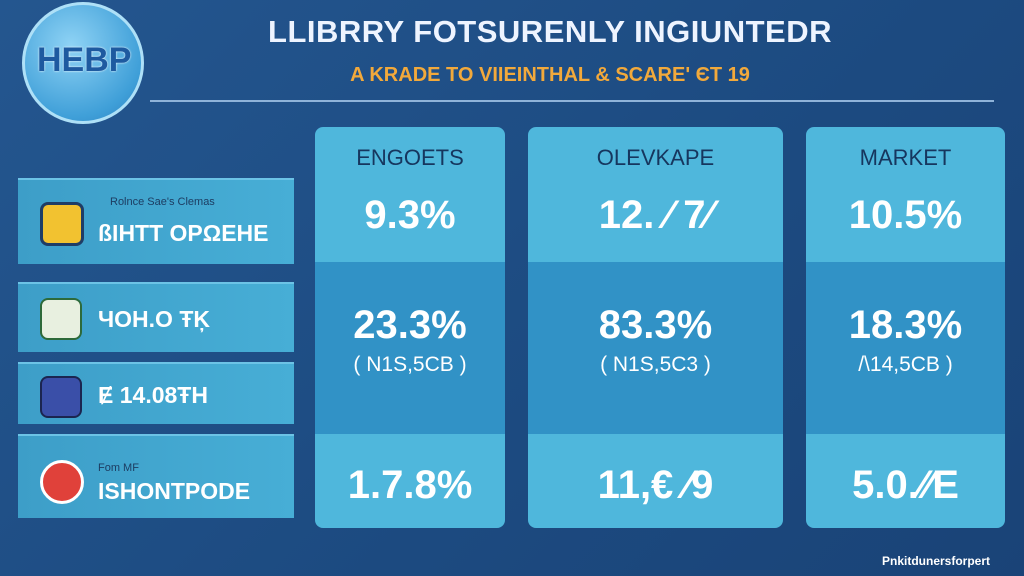 This screenshot has width=1024, height=576. What do you see at coordinates (156, 476) in the screenshot?
I see `row: Fom MF ISHONTPODE` at bounding box center [156, 476].